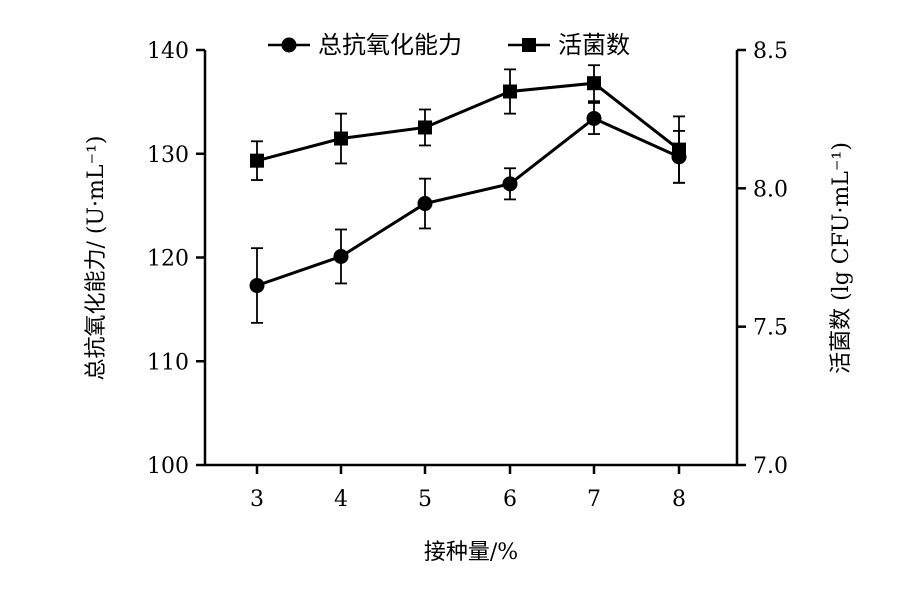 This screenshot has height=589, width=909. Describe the element at coordinates (168, 51) in the screenshot. I see `left-y-tick-label: 140` at that location.